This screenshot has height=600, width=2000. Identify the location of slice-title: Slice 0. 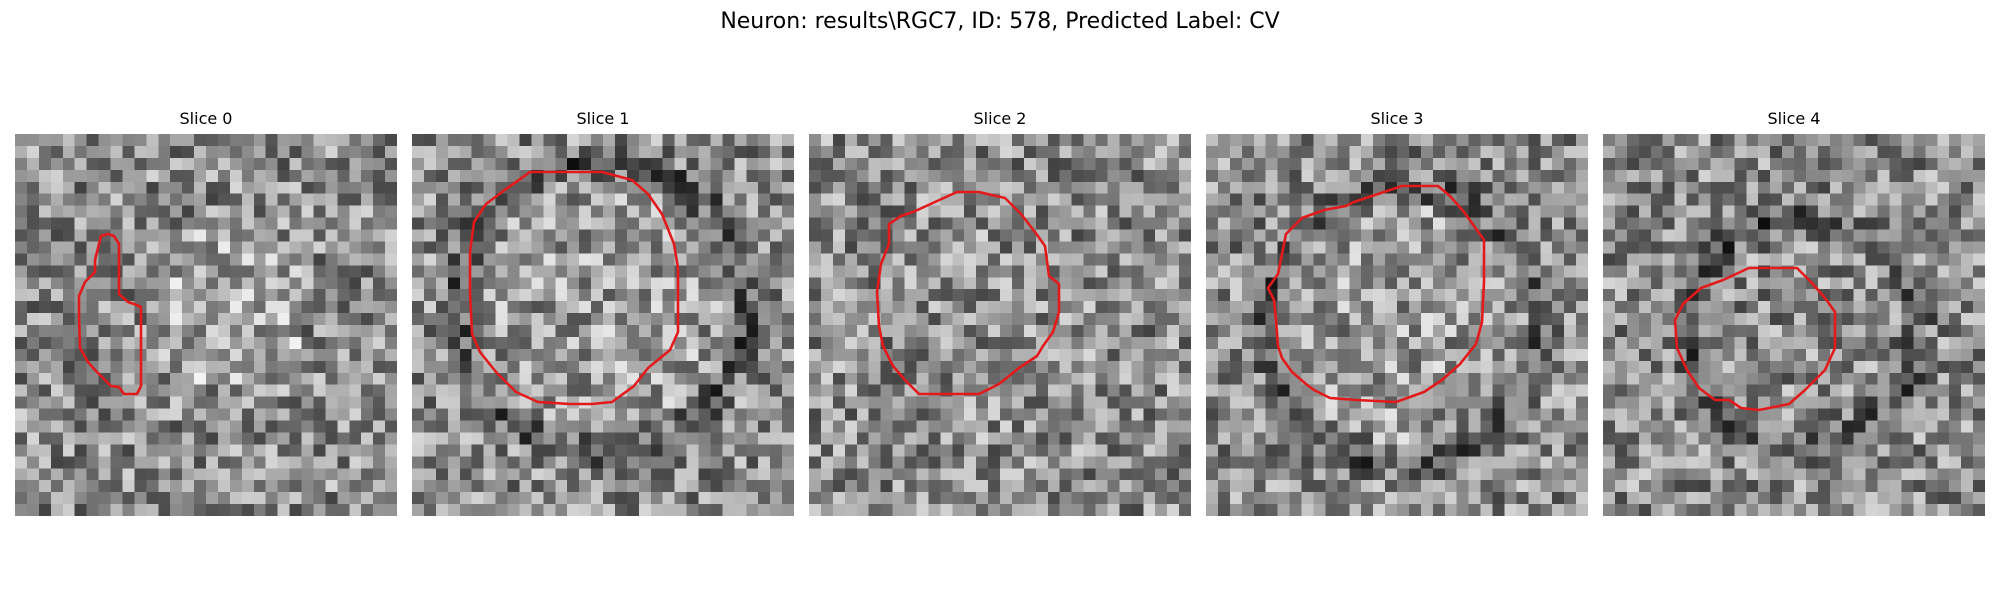
(206, 118).